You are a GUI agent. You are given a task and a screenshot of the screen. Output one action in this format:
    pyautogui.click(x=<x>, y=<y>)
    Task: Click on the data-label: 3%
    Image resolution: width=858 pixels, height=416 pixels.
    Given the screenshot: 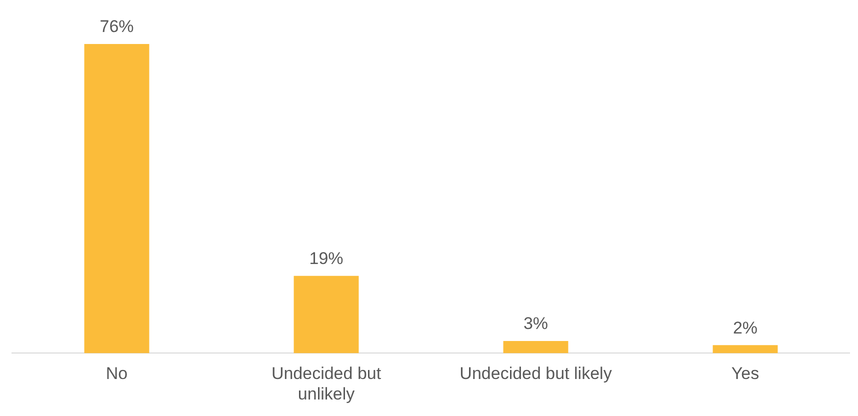 What is the action you would take?
    pyautogui.click(x=535, y=324)
    